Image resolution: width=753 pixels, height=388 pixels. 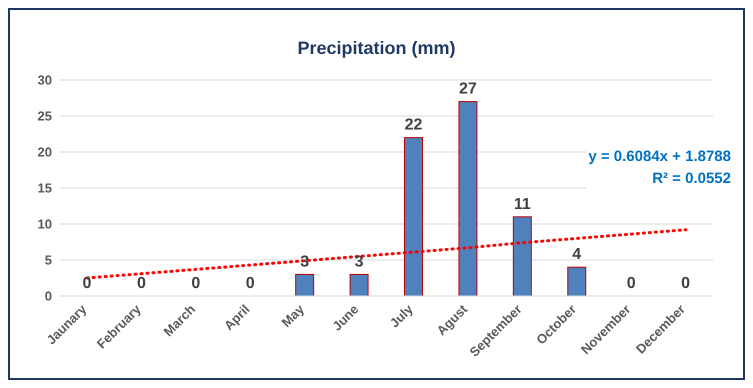 What do you see at coordinates (45, 152) in the screenshot?
I see `y-tick-label: 20` at bounding box center [45, 152].